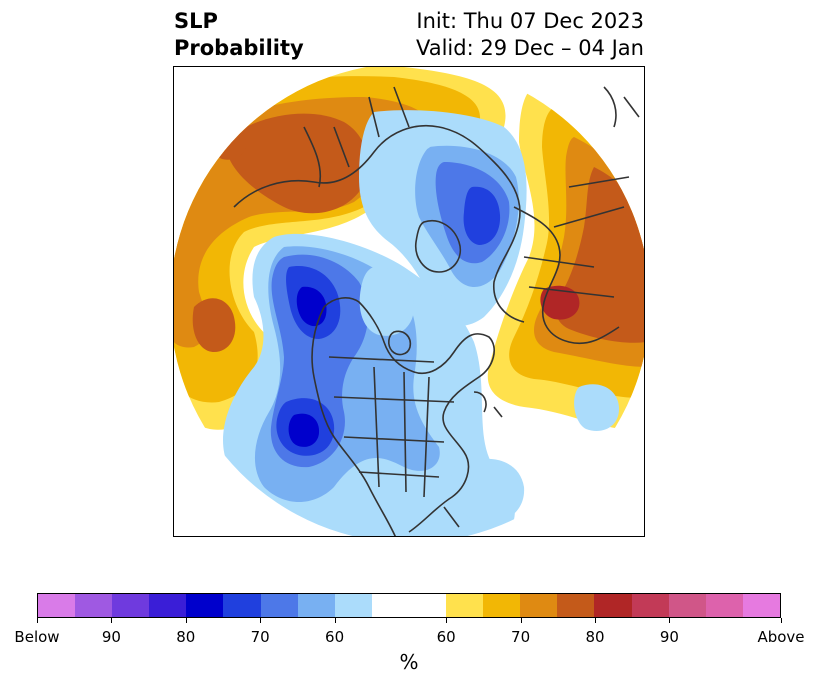  Describe the element at coordinates (781, 637) in the screenshot. I see `colorbar-tick-label: Above` at that location.